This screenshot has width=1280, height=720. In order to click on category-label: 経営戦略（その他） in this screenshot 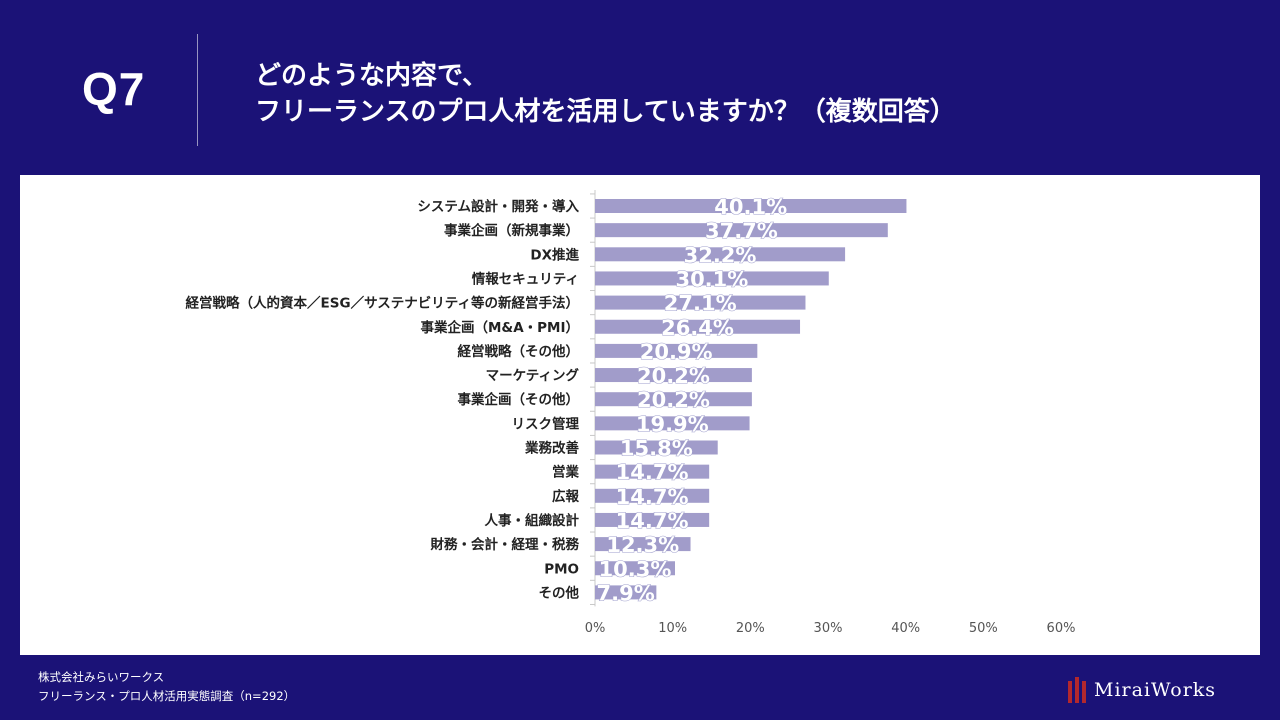, I will do `click(519, 351)`.